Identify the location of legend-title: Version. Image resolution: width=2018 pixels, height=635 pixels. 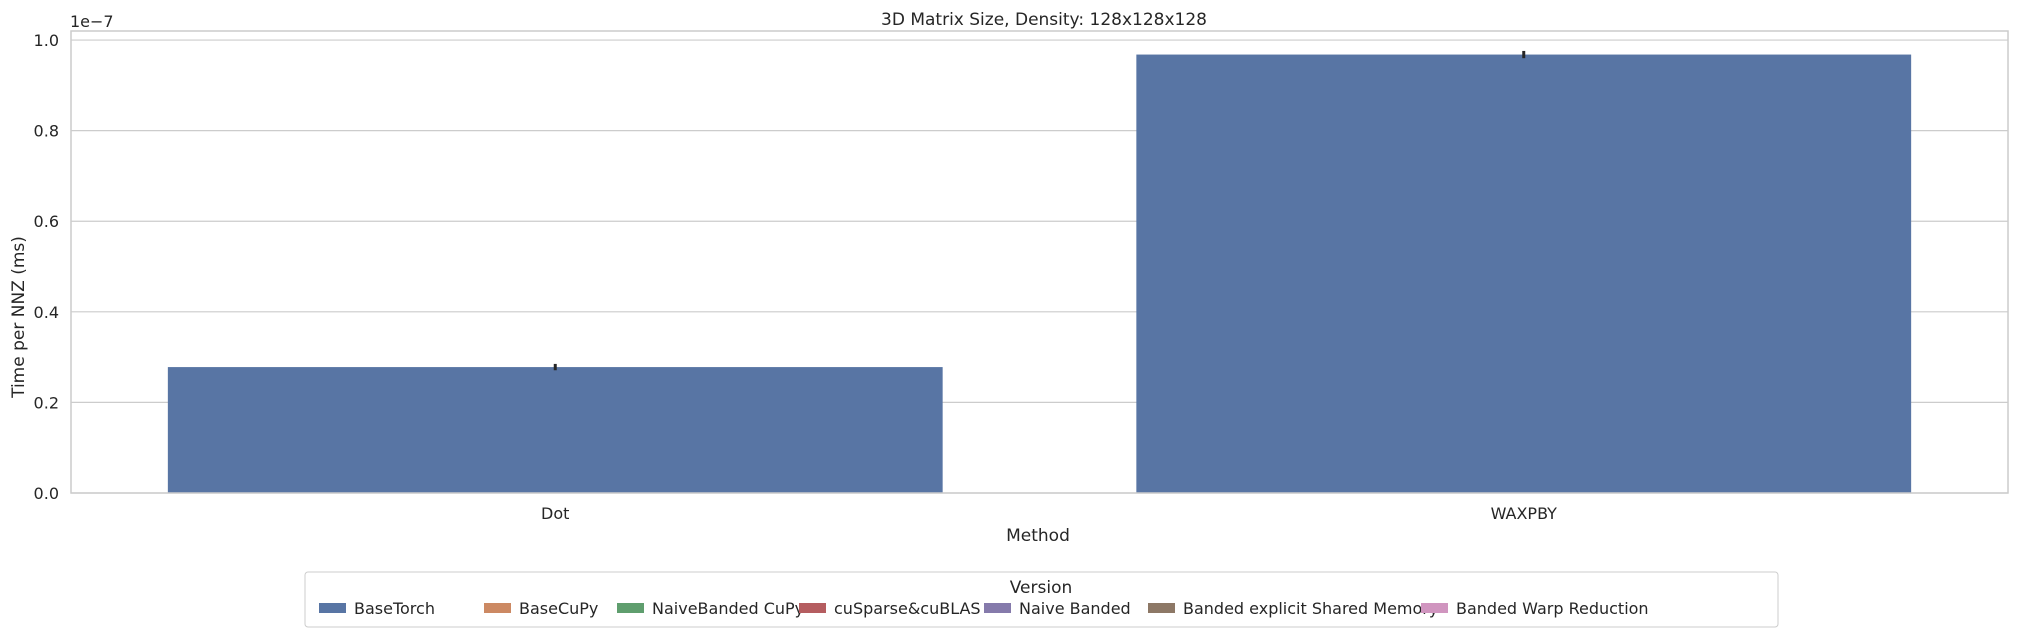
(1041, 588).